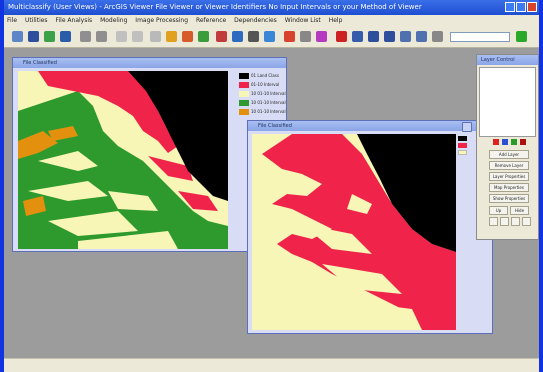  I want to click on grid-icon, so click(373, 36).